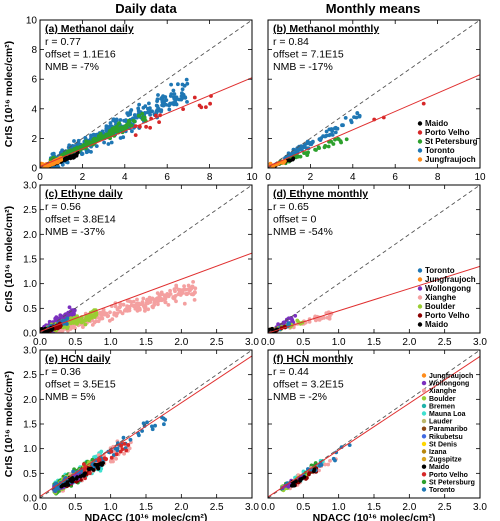 The image size is (500, 521). I want to click on y-tick-label: 0.0, so click(30, 499).